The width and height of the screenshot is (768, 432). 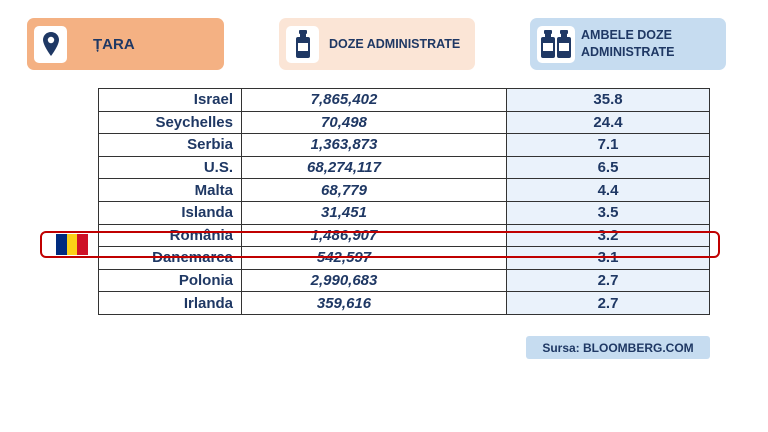 I want to click on header-doses: DOZE ADMINISTRATE, so click(x=377, y=44).